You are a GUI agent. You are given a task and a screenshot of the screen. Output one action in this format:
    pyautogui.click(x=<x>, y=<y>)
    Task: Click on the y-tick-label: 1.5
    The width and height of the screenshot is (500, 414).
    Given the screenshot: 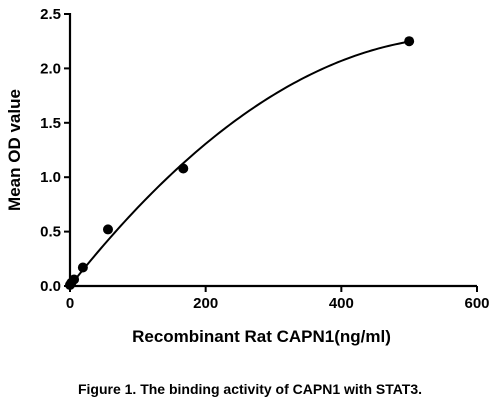 What is the action you would take?
    pyautogui.click(x=50, y=123)
    